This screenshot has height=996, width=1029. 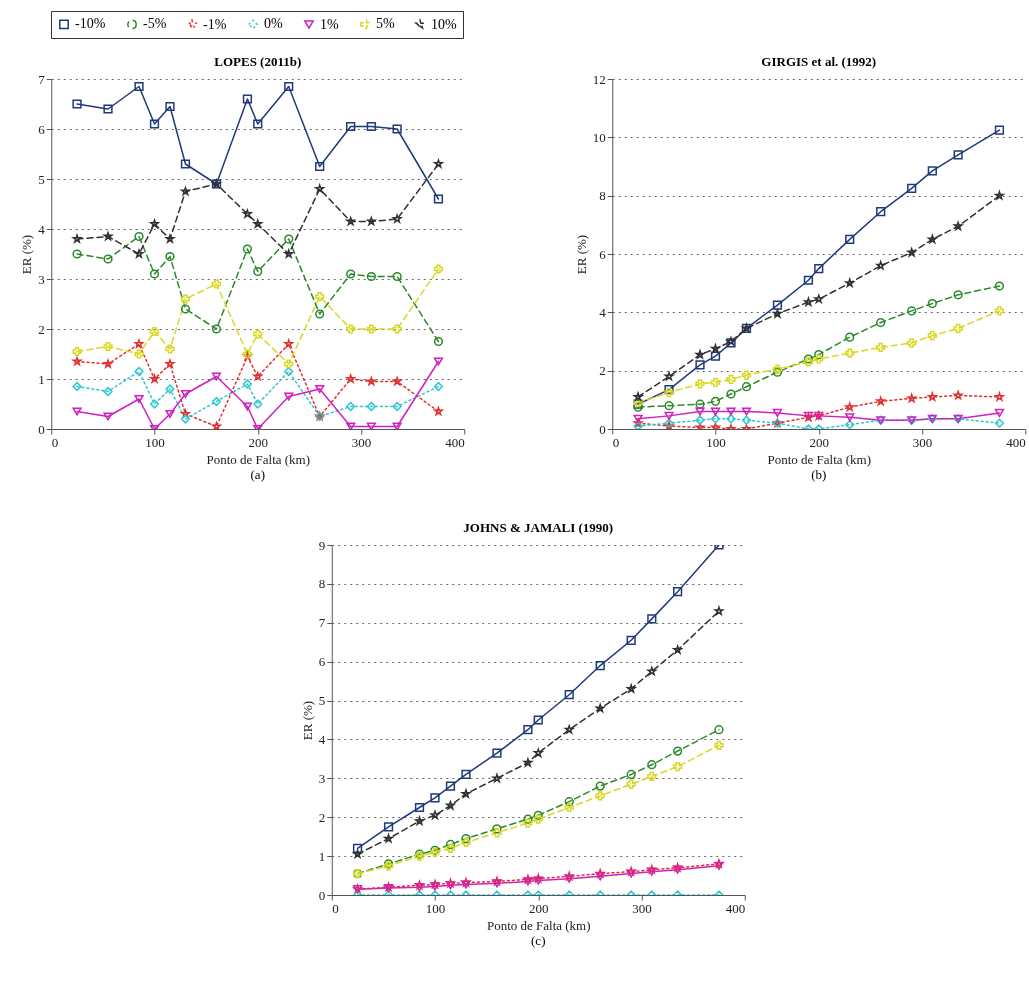 What do you see at coordinates (42, 129) in the screenshot?
I see `y-tick-label: 6` at bounding box center [42, 129].